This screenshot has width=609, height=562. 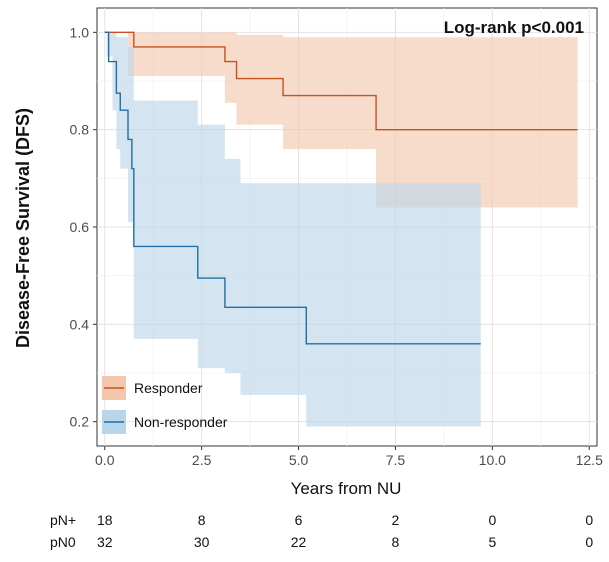 I want to click on legend-label-responder: Responder, so click(x=168, y=388).